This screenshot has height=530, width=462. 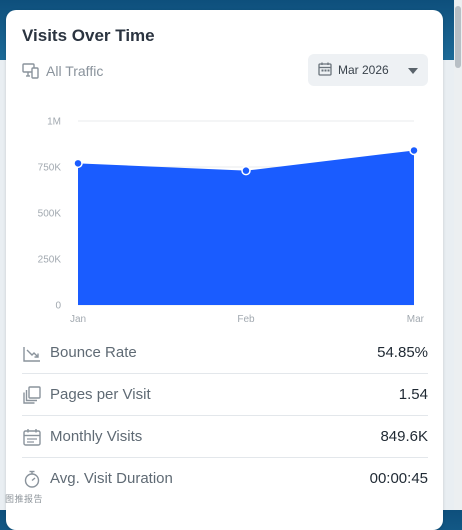 What do you see at coordinates (32, 353) in the screenshot?
I see `trend-down-icon` at bounding box center [32, 353].